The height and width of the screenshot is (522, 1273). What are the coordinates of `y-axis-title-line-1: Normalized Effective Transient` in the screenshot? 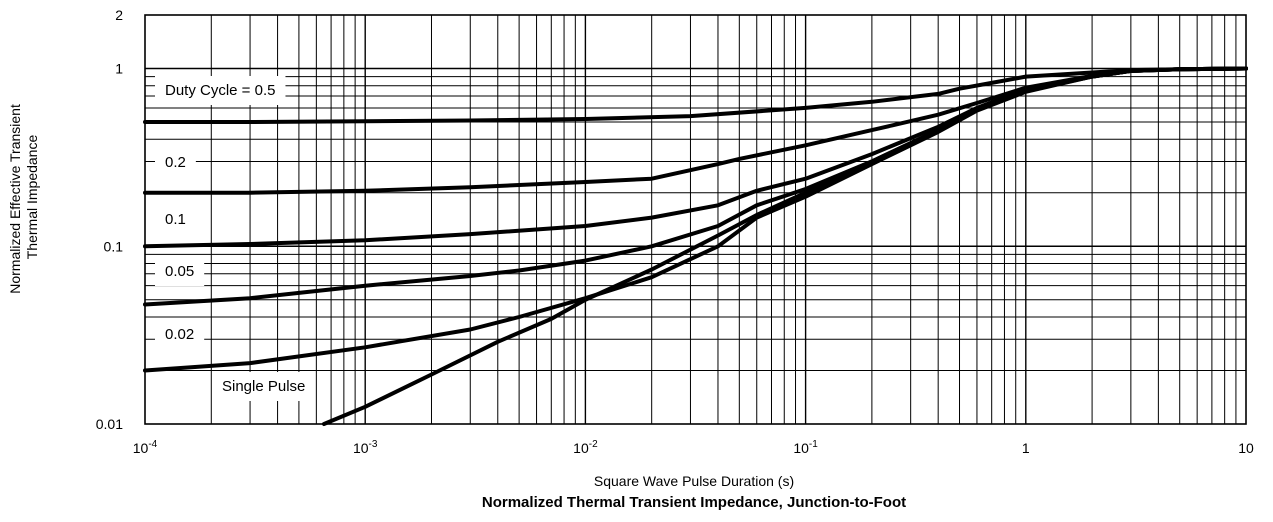 It's located at (15, 199).